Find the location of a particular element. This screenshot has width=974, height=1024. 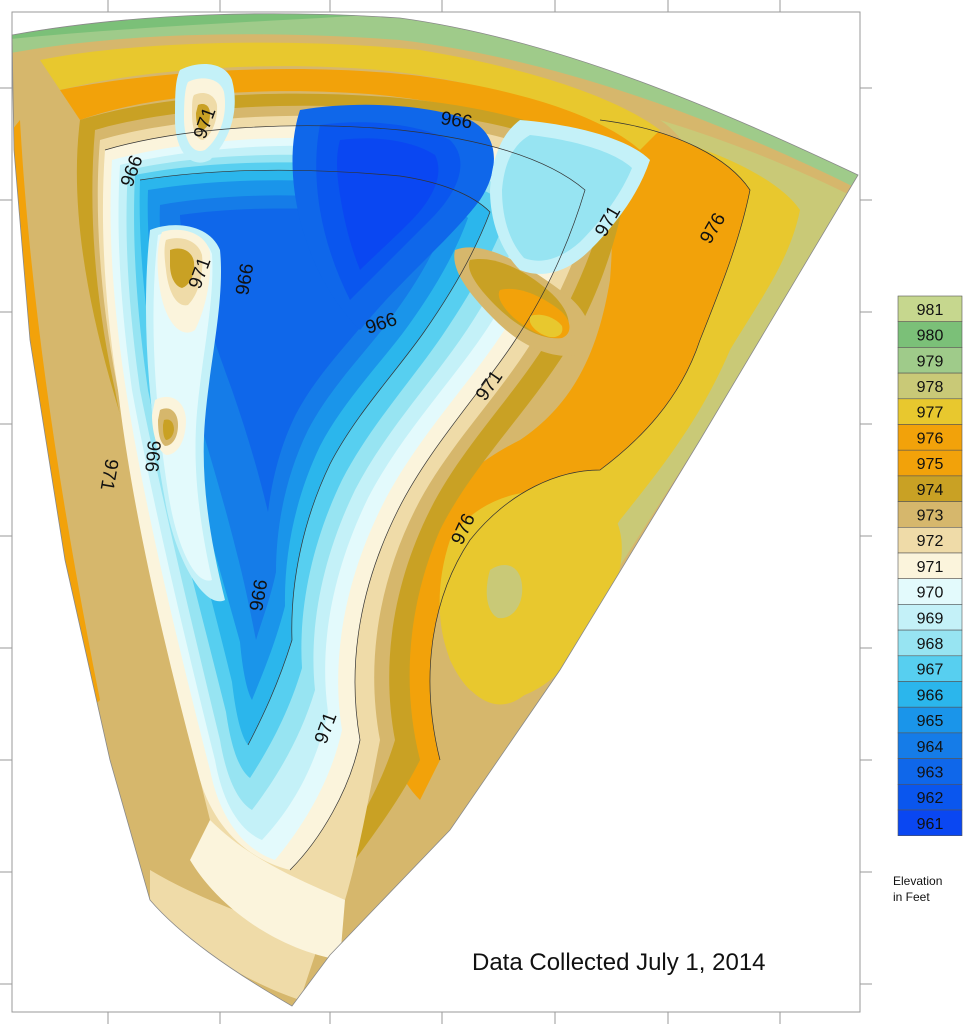

legend-label-969: 969 is located at coordinates (930, 618).